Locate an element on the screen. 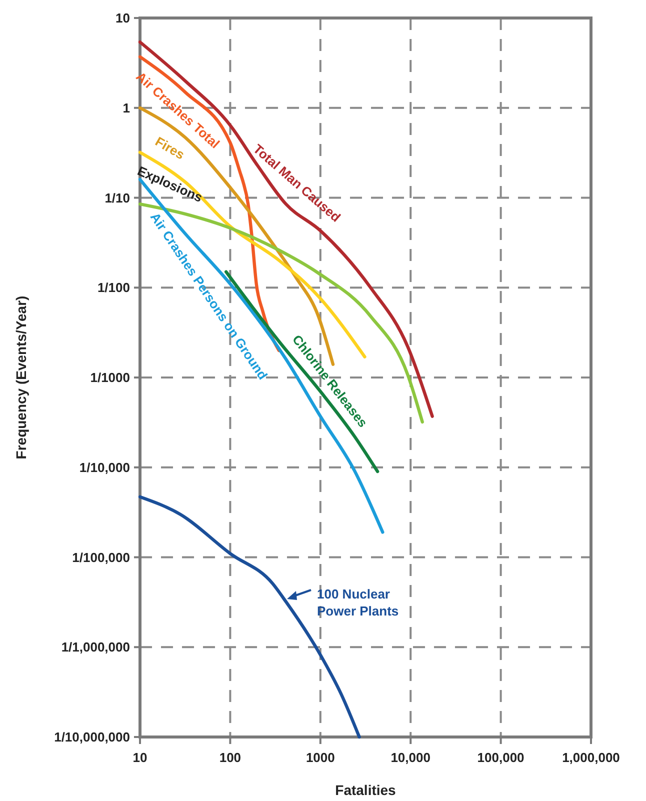  x-tick-label: 100,000 is located at coordinates (500, 757).